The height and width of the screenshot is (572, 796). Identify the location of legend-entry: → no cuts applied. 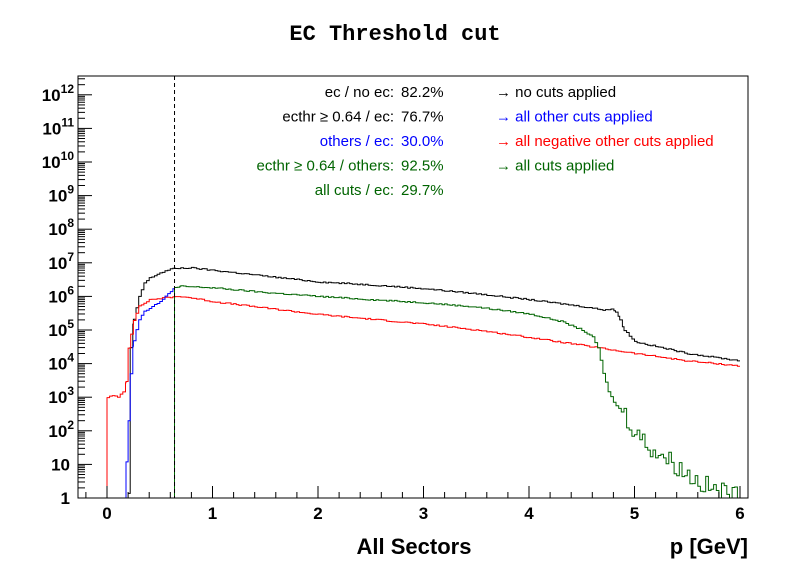
(556, 92).